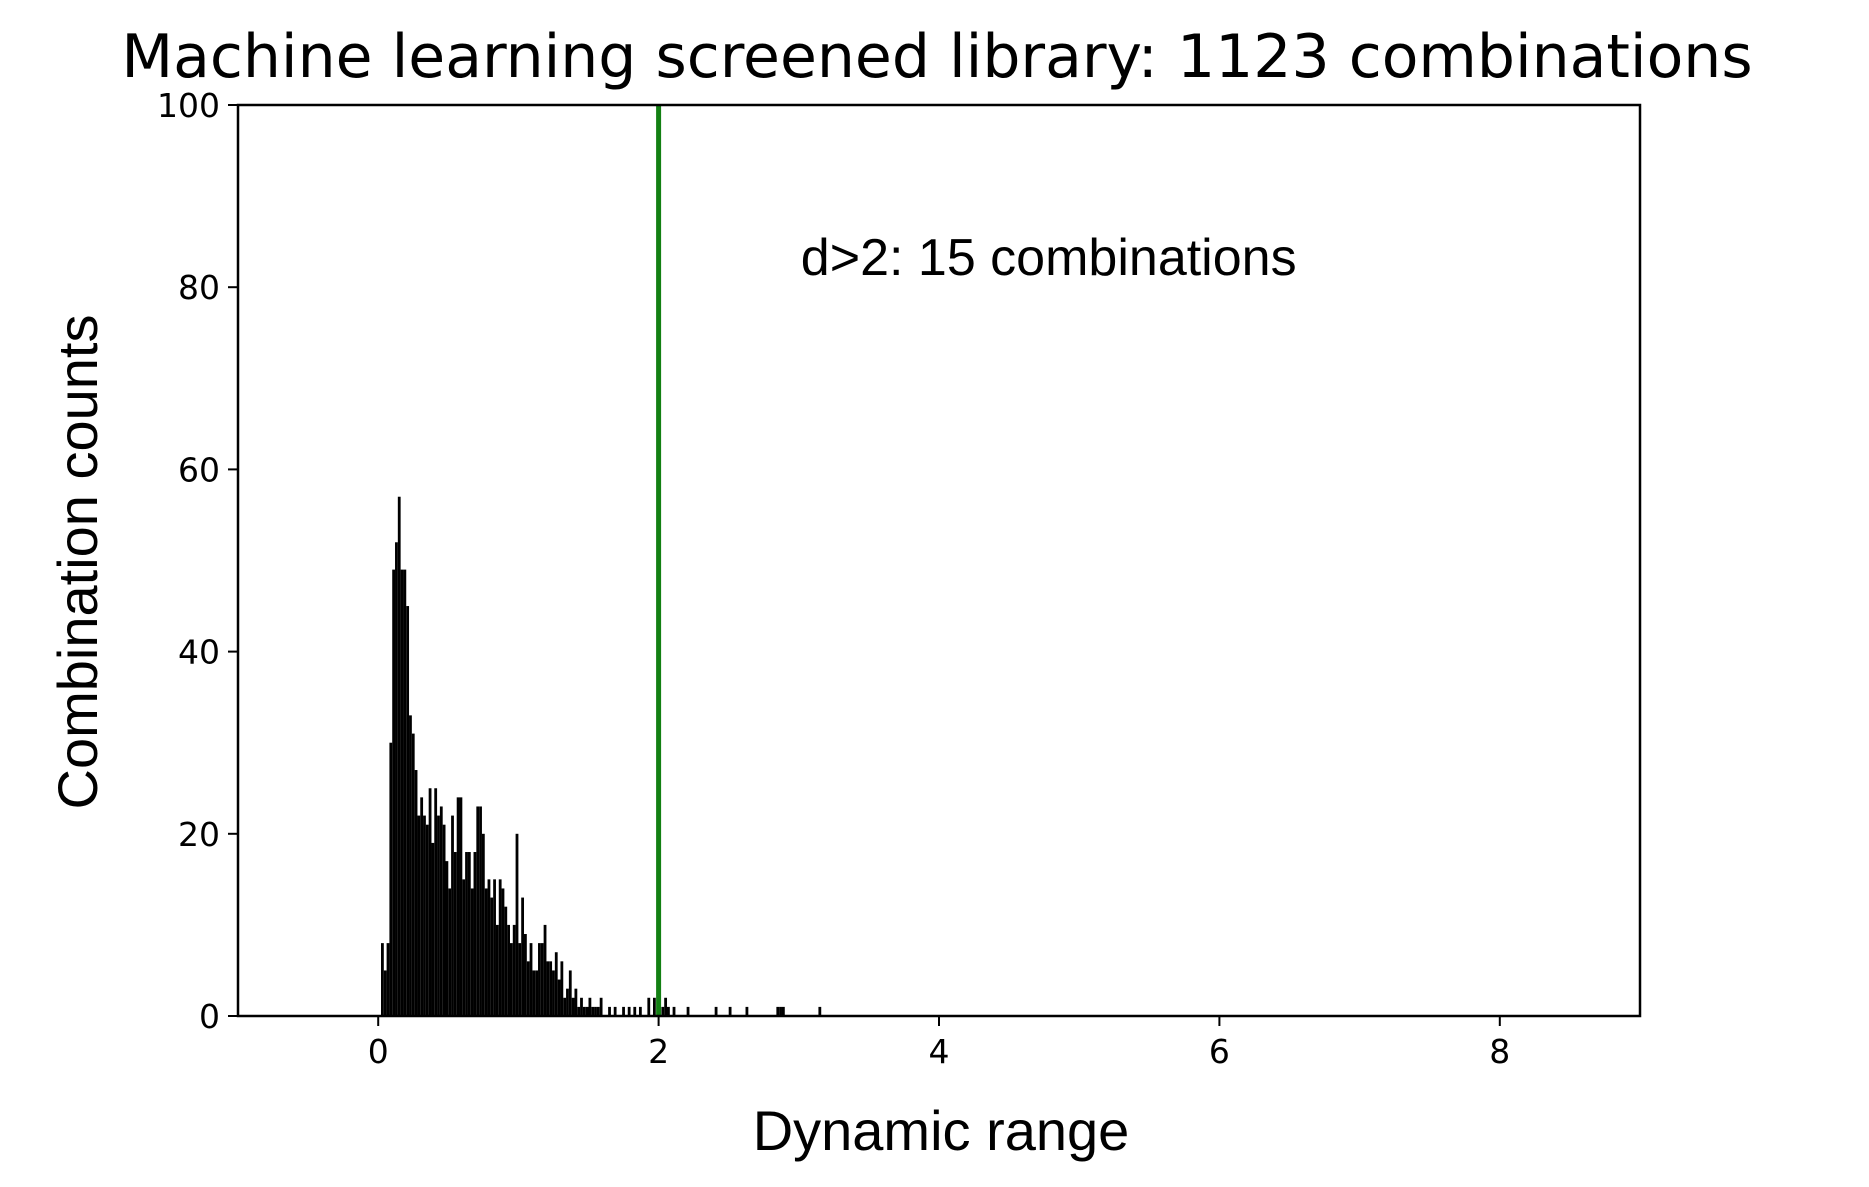 The image size is (1869, 1187). I want to click on x-axis-ticks: 0 2 4 6 8, so click(939, 1043).